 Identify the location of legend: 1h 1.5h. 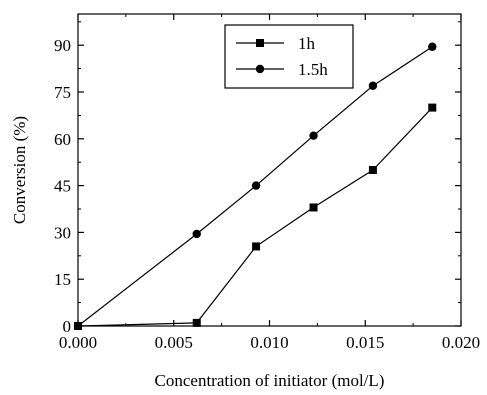
(289, 56).